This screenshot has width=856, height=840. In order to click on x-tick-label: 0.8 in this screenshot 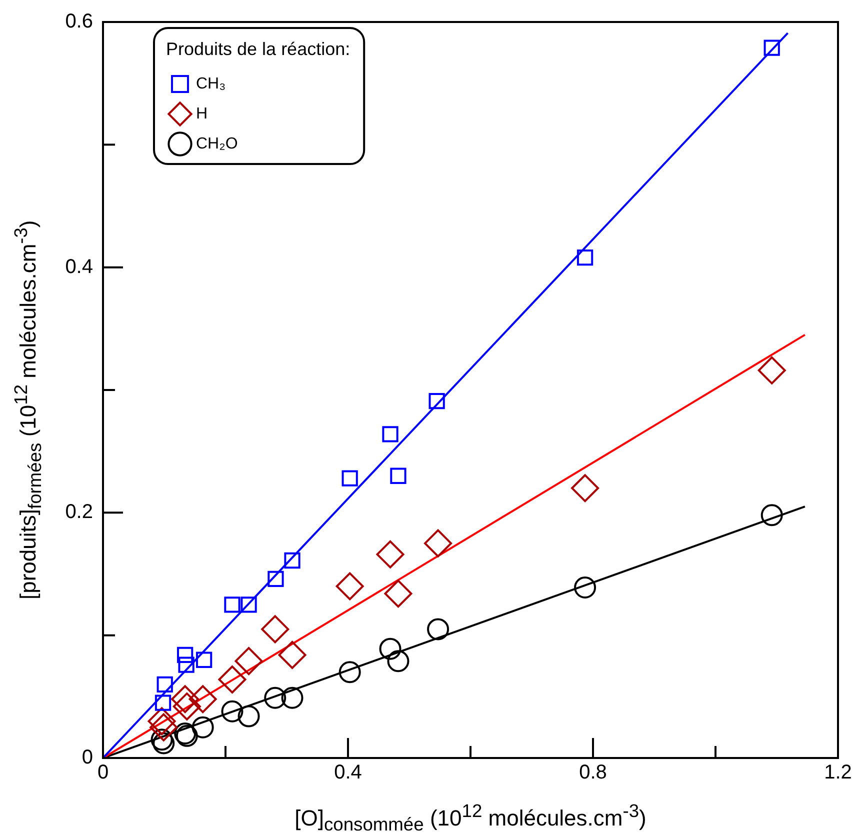, I will do `click(593, 773)`.